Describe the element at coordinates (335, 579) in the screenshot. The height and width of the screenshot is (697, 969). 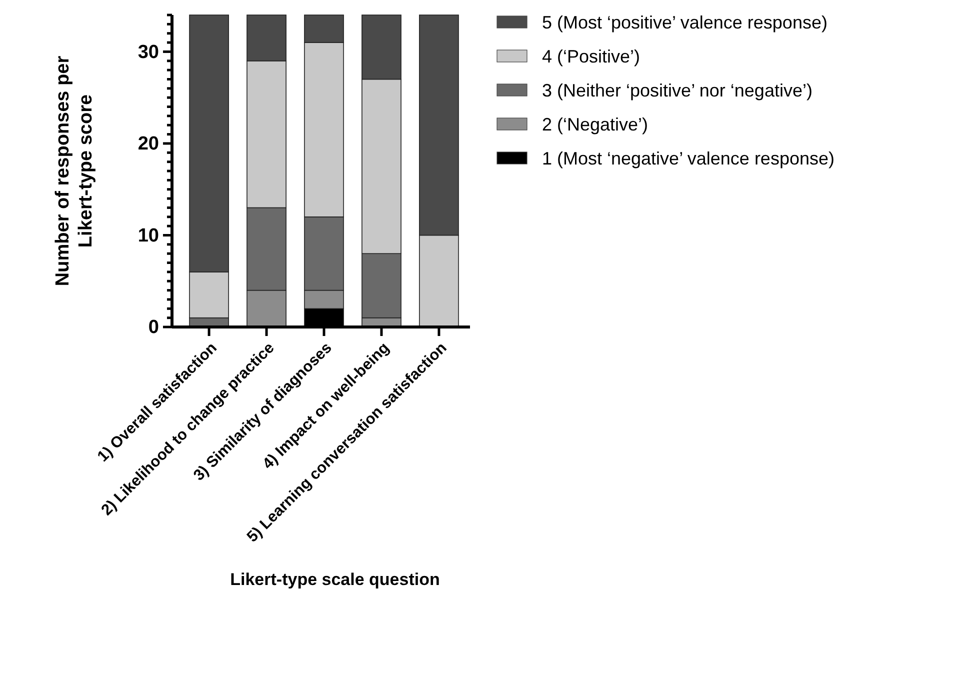
I see `x-axis-title: Likert-type scale question` at that location.